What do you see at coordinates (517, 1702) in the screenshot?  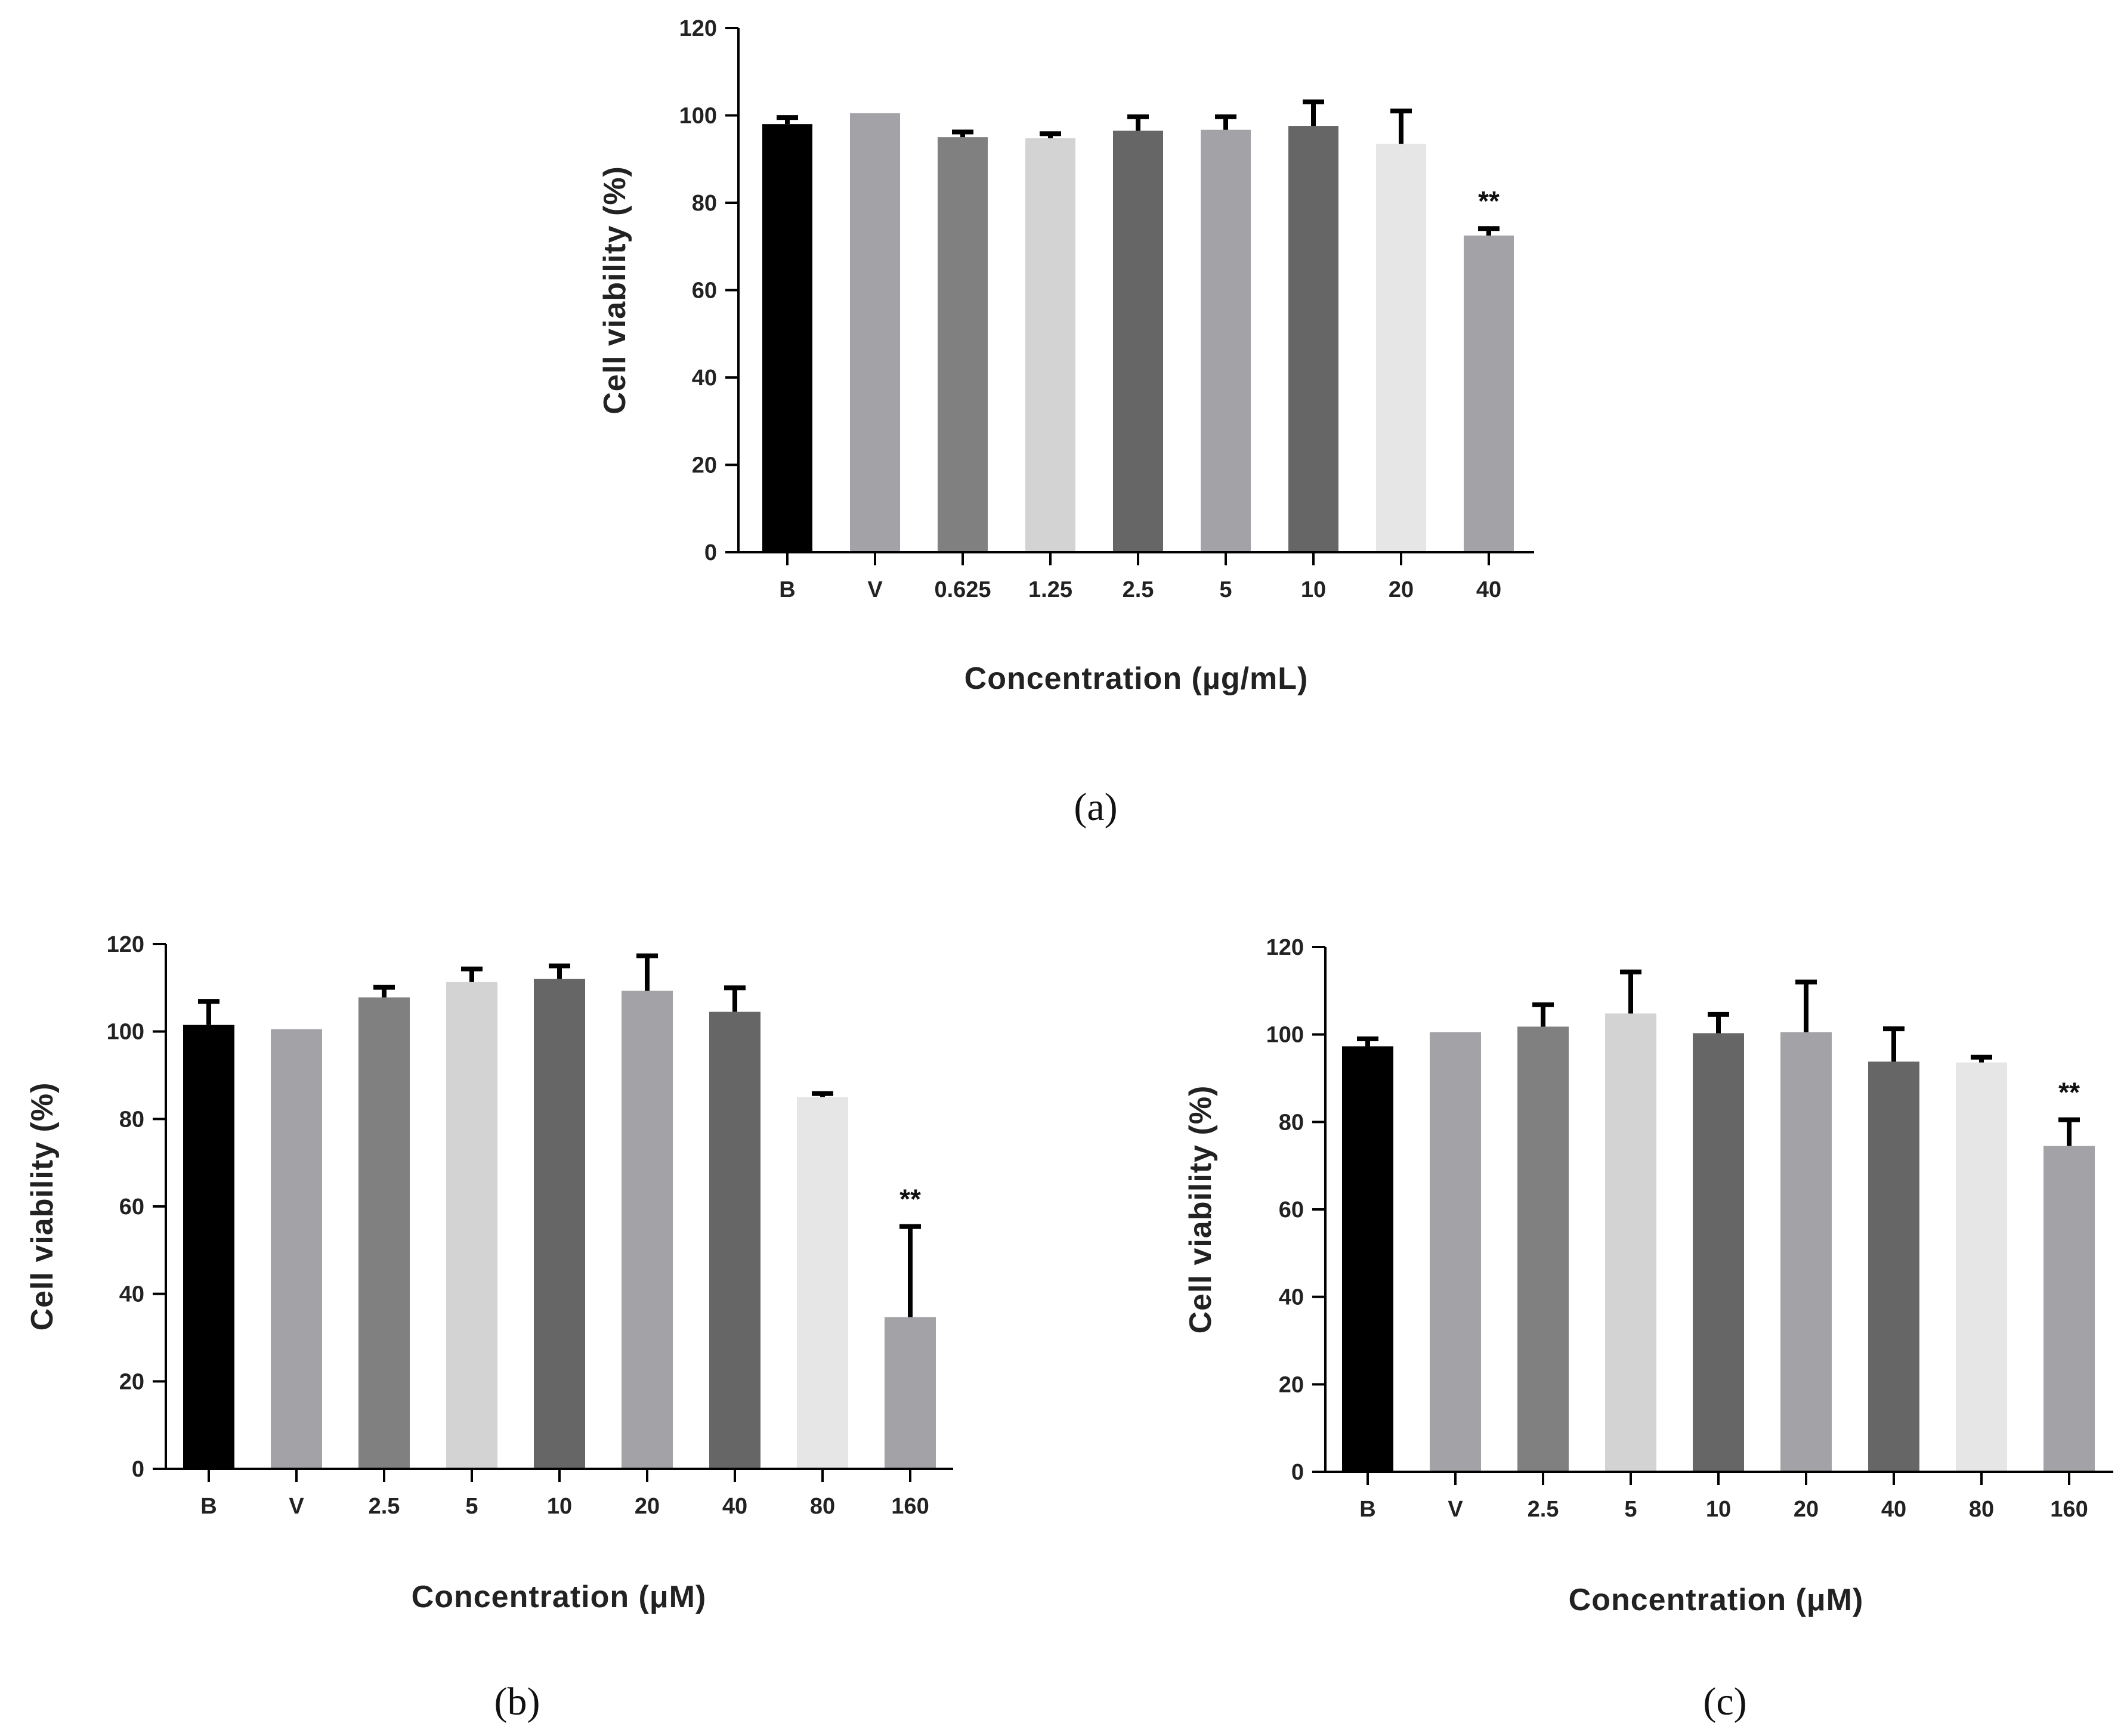 I see `panel-label: (b)` at bounding box center [517, 1702].